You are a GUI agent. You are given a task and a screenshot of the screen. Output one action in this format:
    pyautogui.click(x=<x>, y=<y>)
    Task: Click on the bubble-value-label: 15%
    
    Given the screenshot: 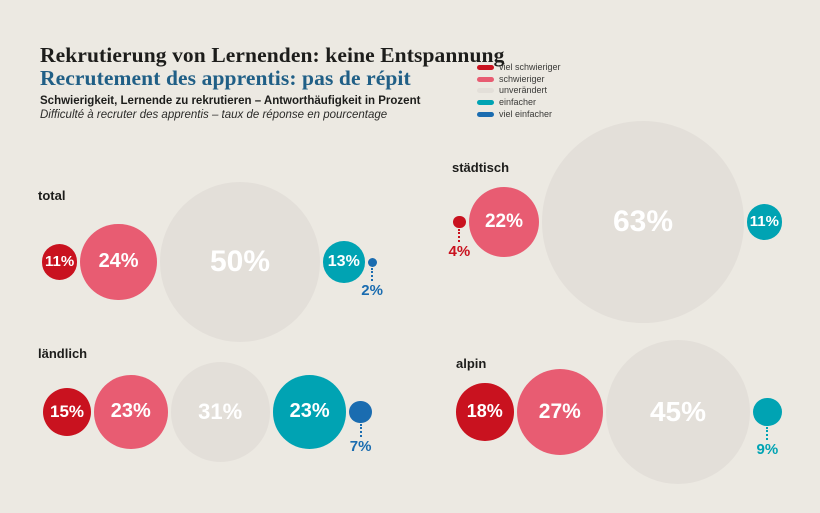 What is the action you would take?
    pyautogui.click(x=67, y=411)
    